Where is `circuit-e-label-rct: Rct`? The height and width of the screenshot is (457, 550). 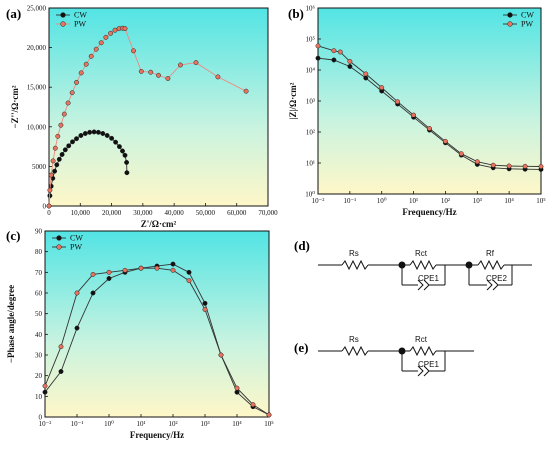 circuit-e-label-rct: Rct is located at coordinates (421, 339).